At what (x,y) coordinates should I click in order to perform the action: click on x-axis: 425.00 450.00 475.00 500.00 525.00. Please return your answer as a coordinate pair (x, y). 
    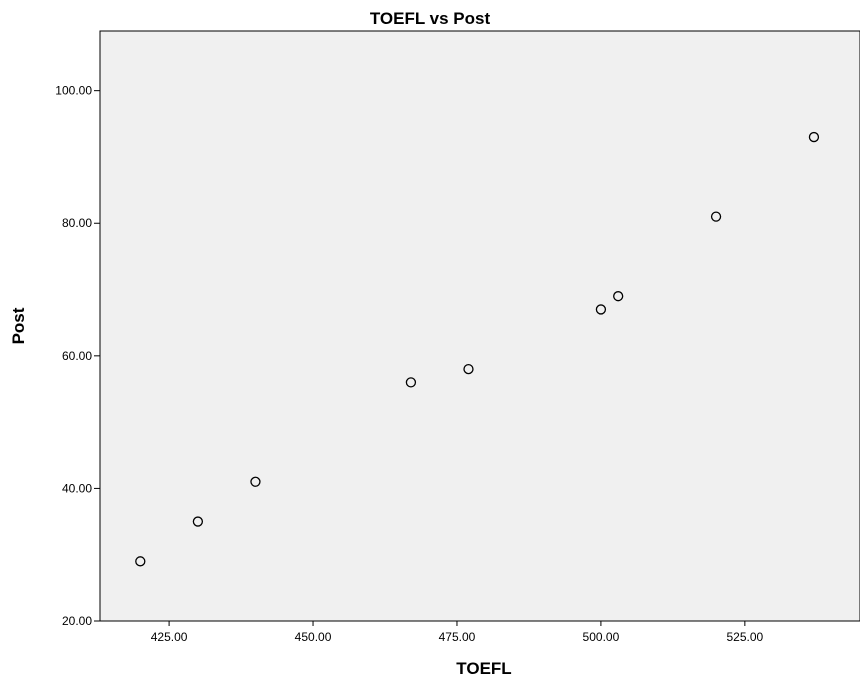
    Looking at the image, I should click on (457, 632).